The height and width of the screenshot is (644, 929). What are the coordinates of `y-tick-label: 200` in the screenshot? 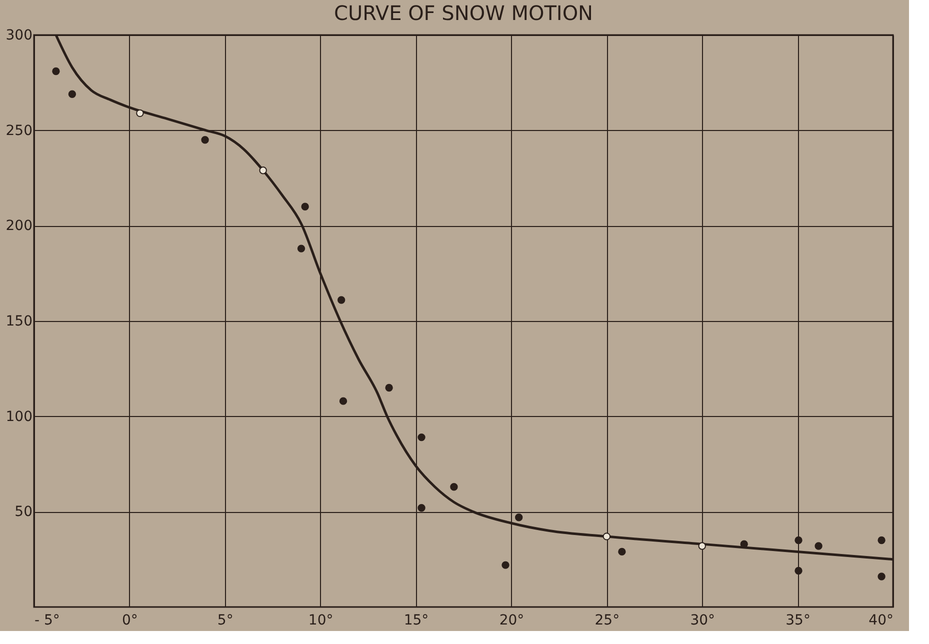 It's located at (19, 226).